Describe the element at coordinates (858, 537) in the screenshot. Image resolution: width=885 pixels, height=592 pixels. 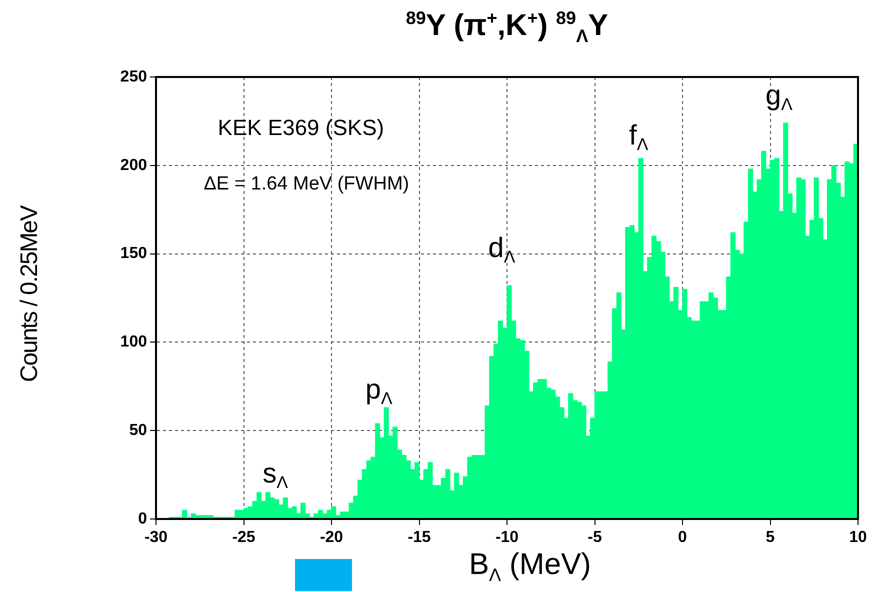
I see `x-tick-label: 10` at that location.